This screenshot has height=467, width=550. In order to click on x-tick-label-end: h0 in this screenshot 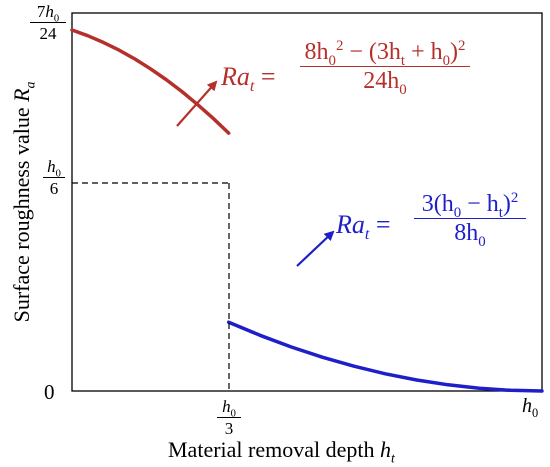, I will do `click(530, 407)`.